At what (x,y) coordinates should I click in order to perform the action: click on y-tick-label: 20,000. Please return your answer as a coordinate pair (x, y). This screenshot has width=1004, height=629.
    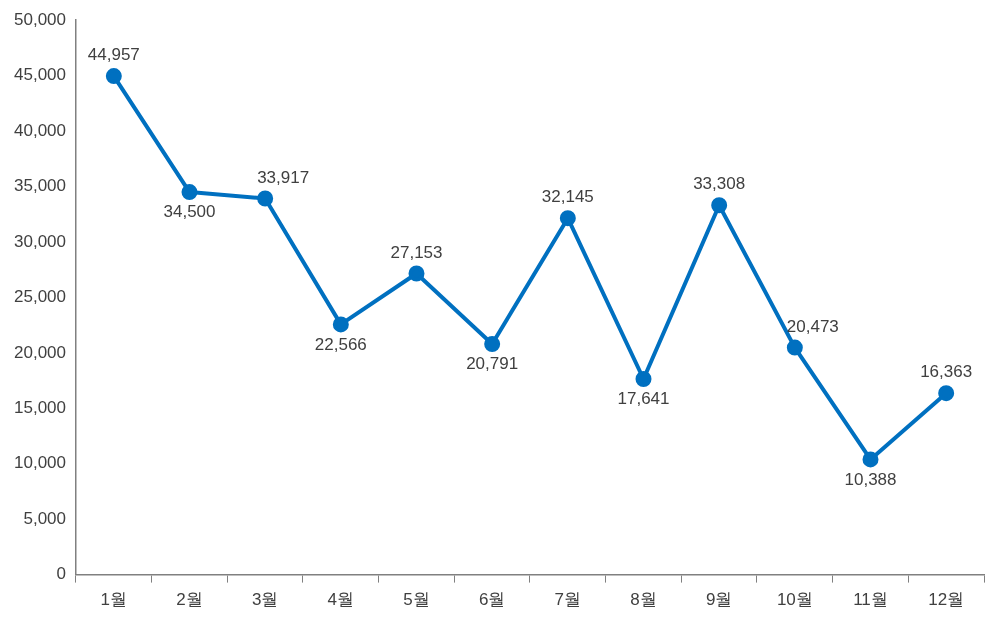
    Looking at the image, I should click on (40, 352).